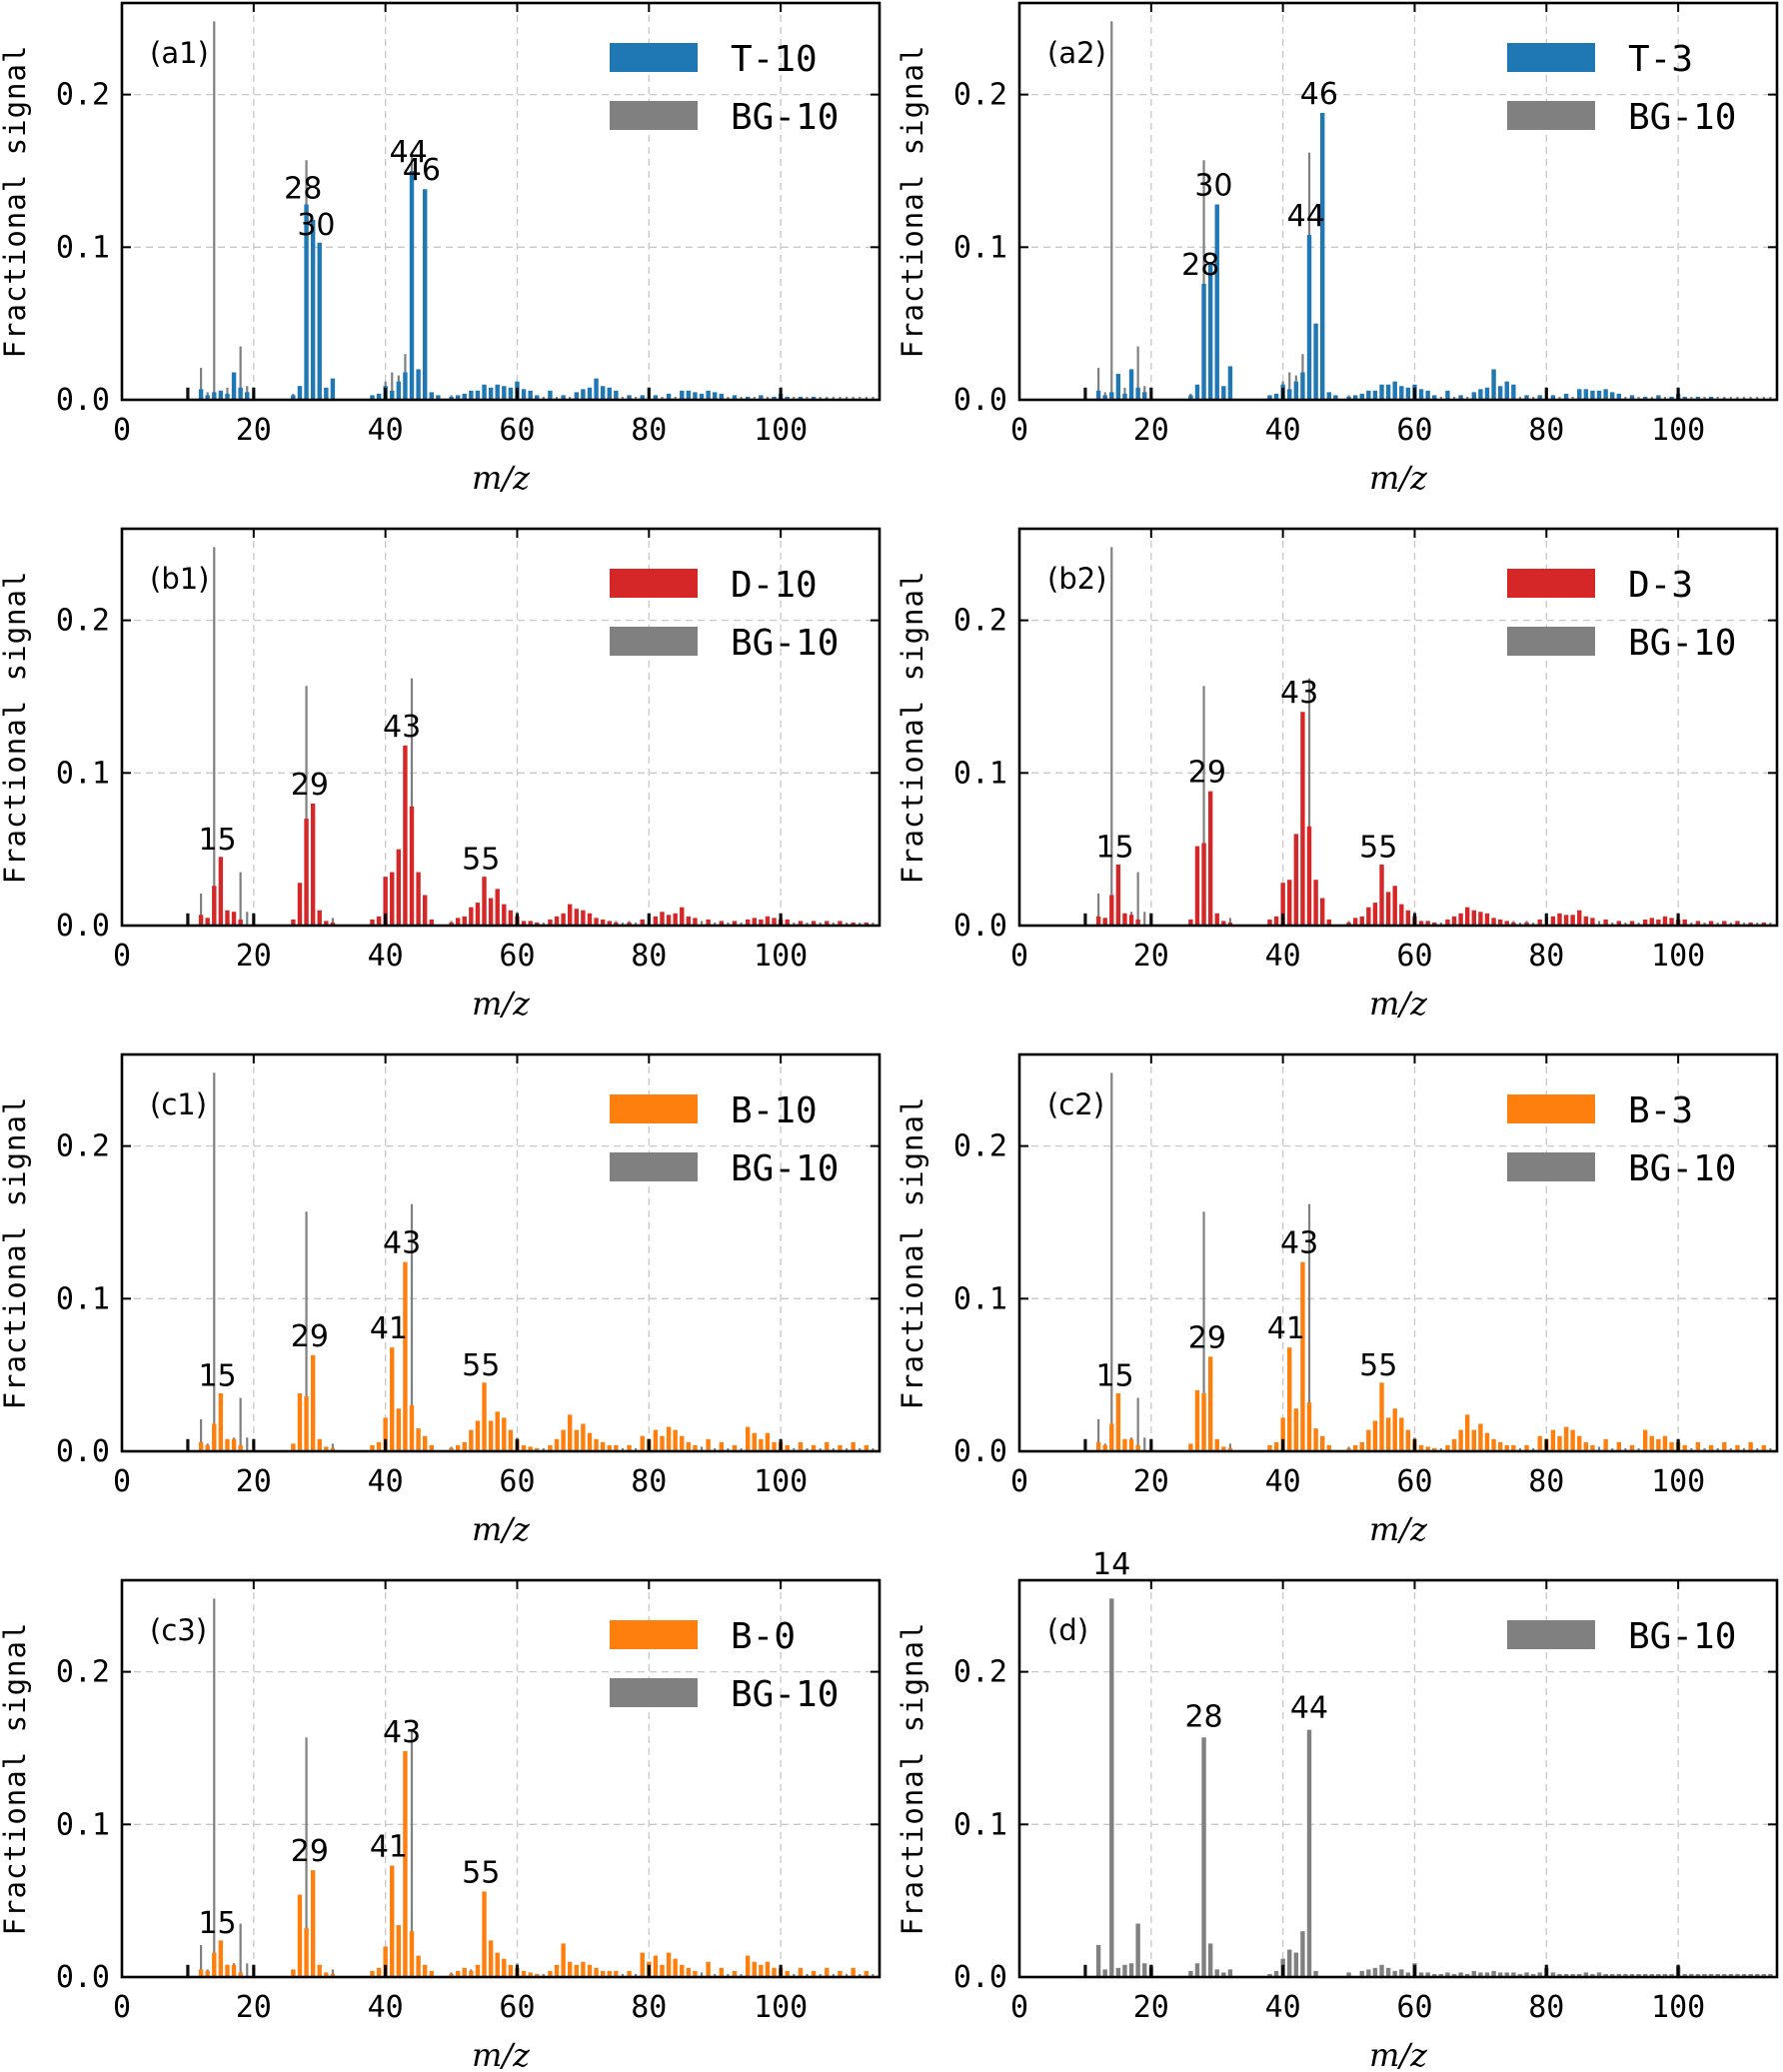  I want to click on bar-d-10-mz31, so click(326, 924).